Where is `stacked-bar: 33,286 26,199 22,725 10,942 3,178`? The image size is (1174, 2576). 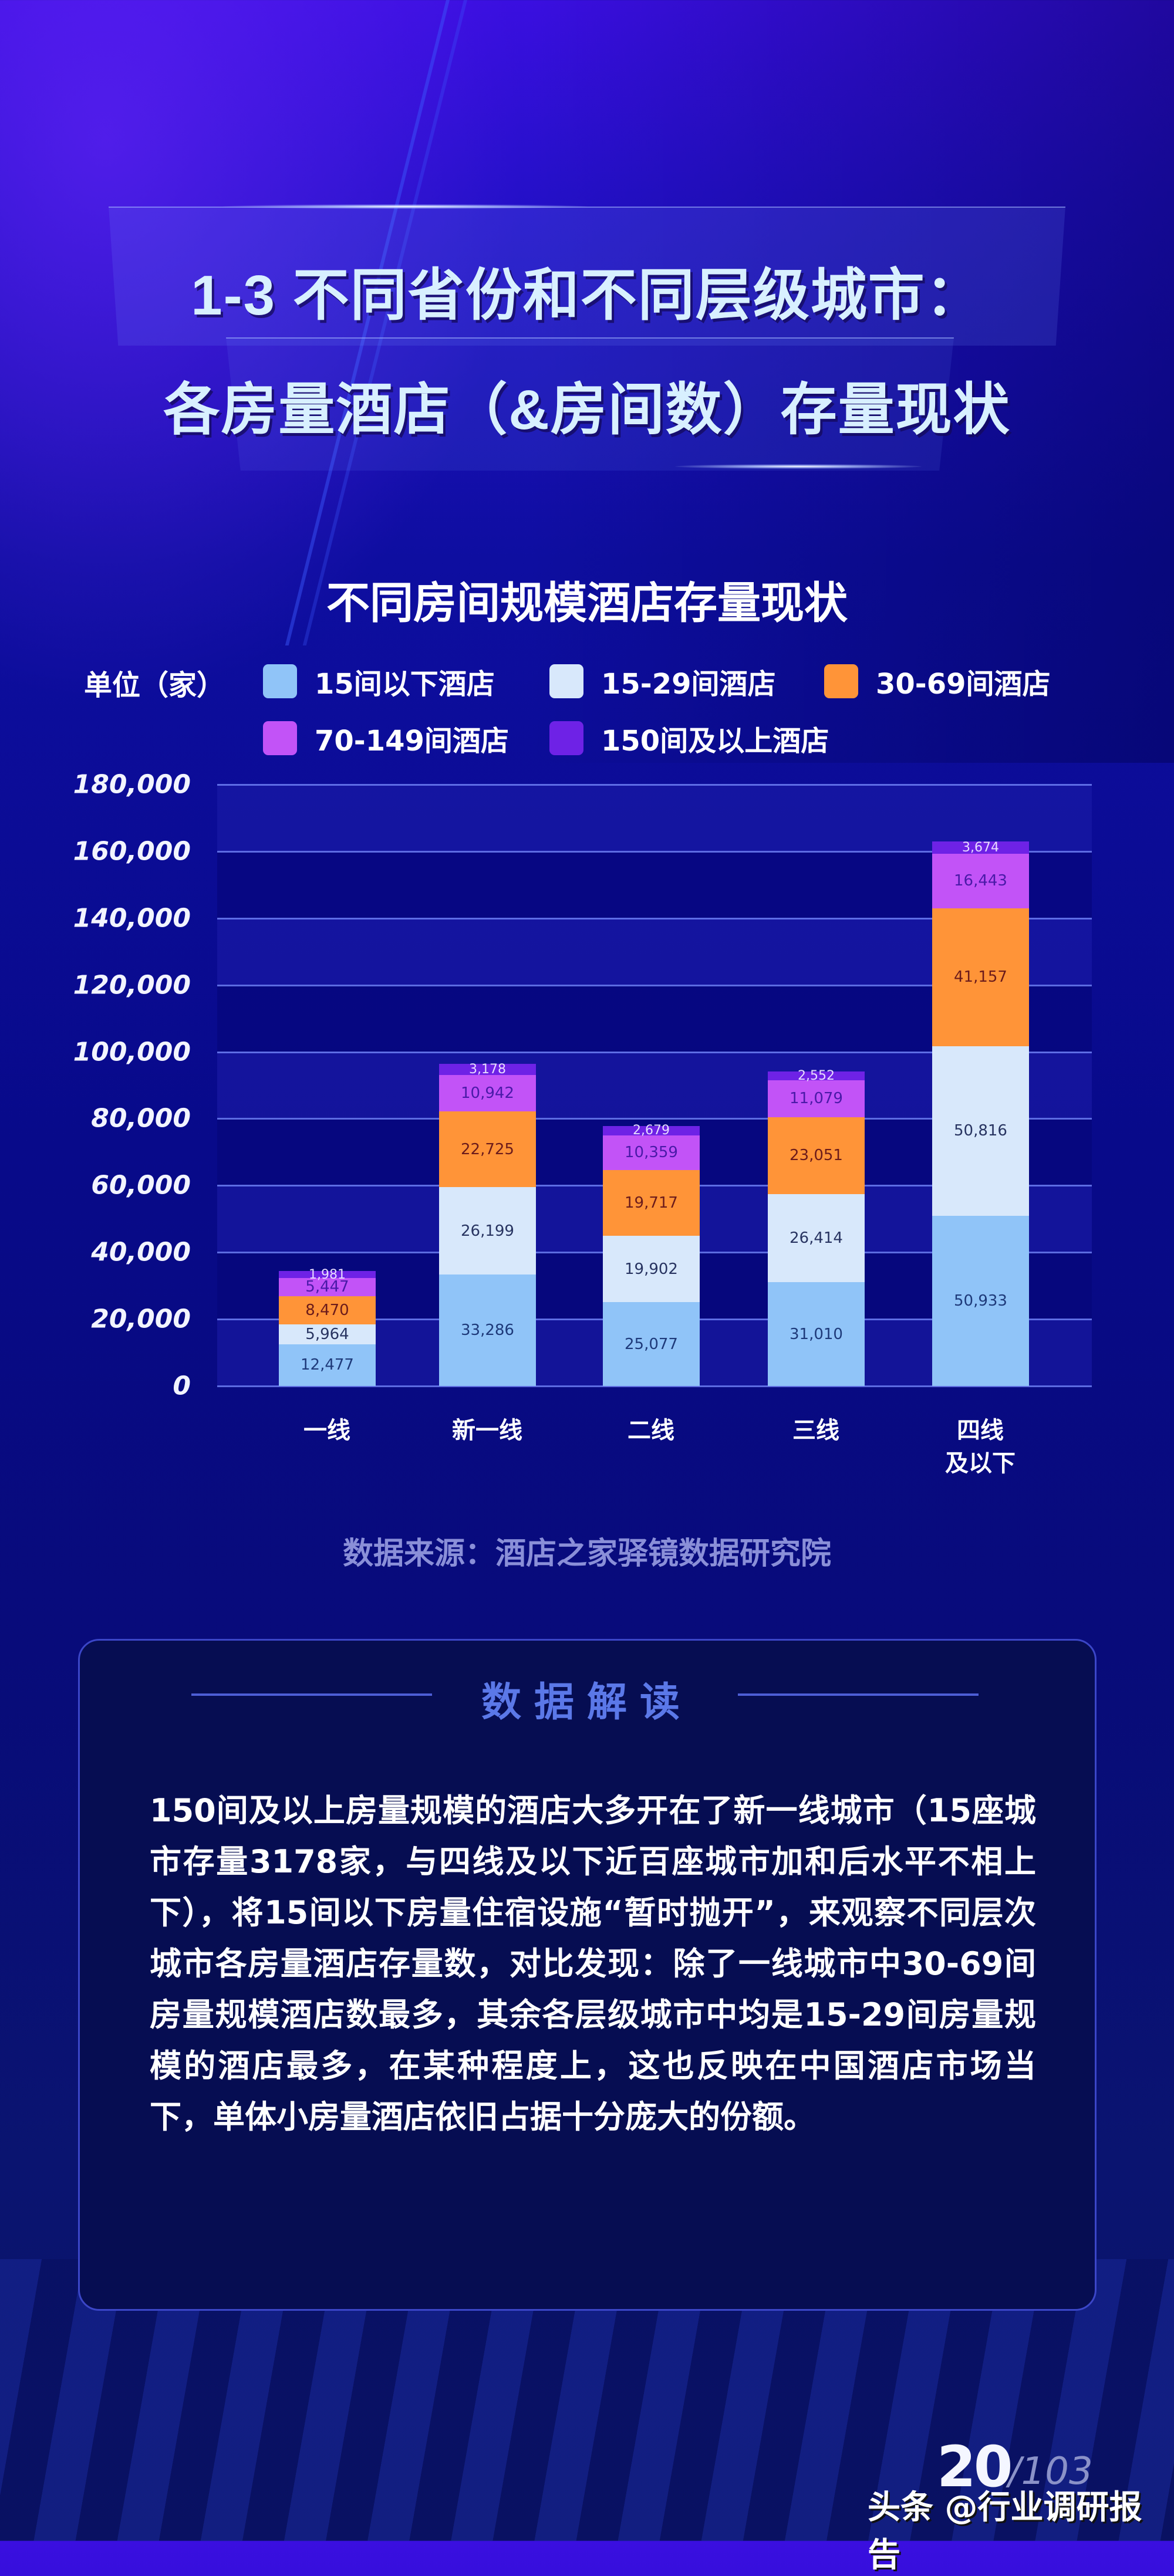 stacked-bar: 33,286 26,199 22,725 10,942 3,178 is located at coordinates (487, 1224).